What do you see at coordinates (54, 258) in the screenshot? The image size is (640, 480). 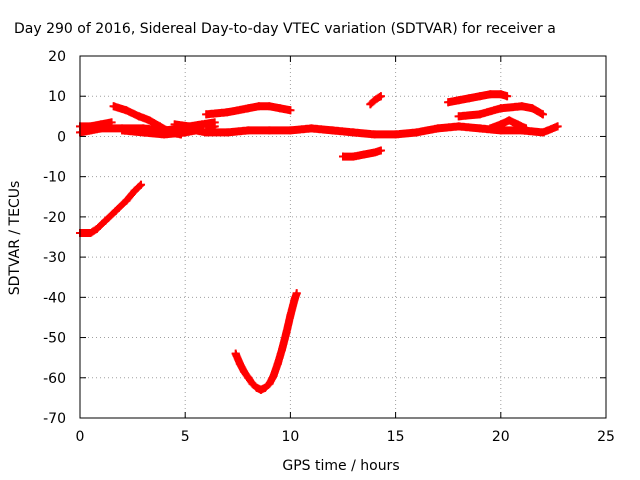 I see `y-tick-label: -30` at bounding box center [54, 258].